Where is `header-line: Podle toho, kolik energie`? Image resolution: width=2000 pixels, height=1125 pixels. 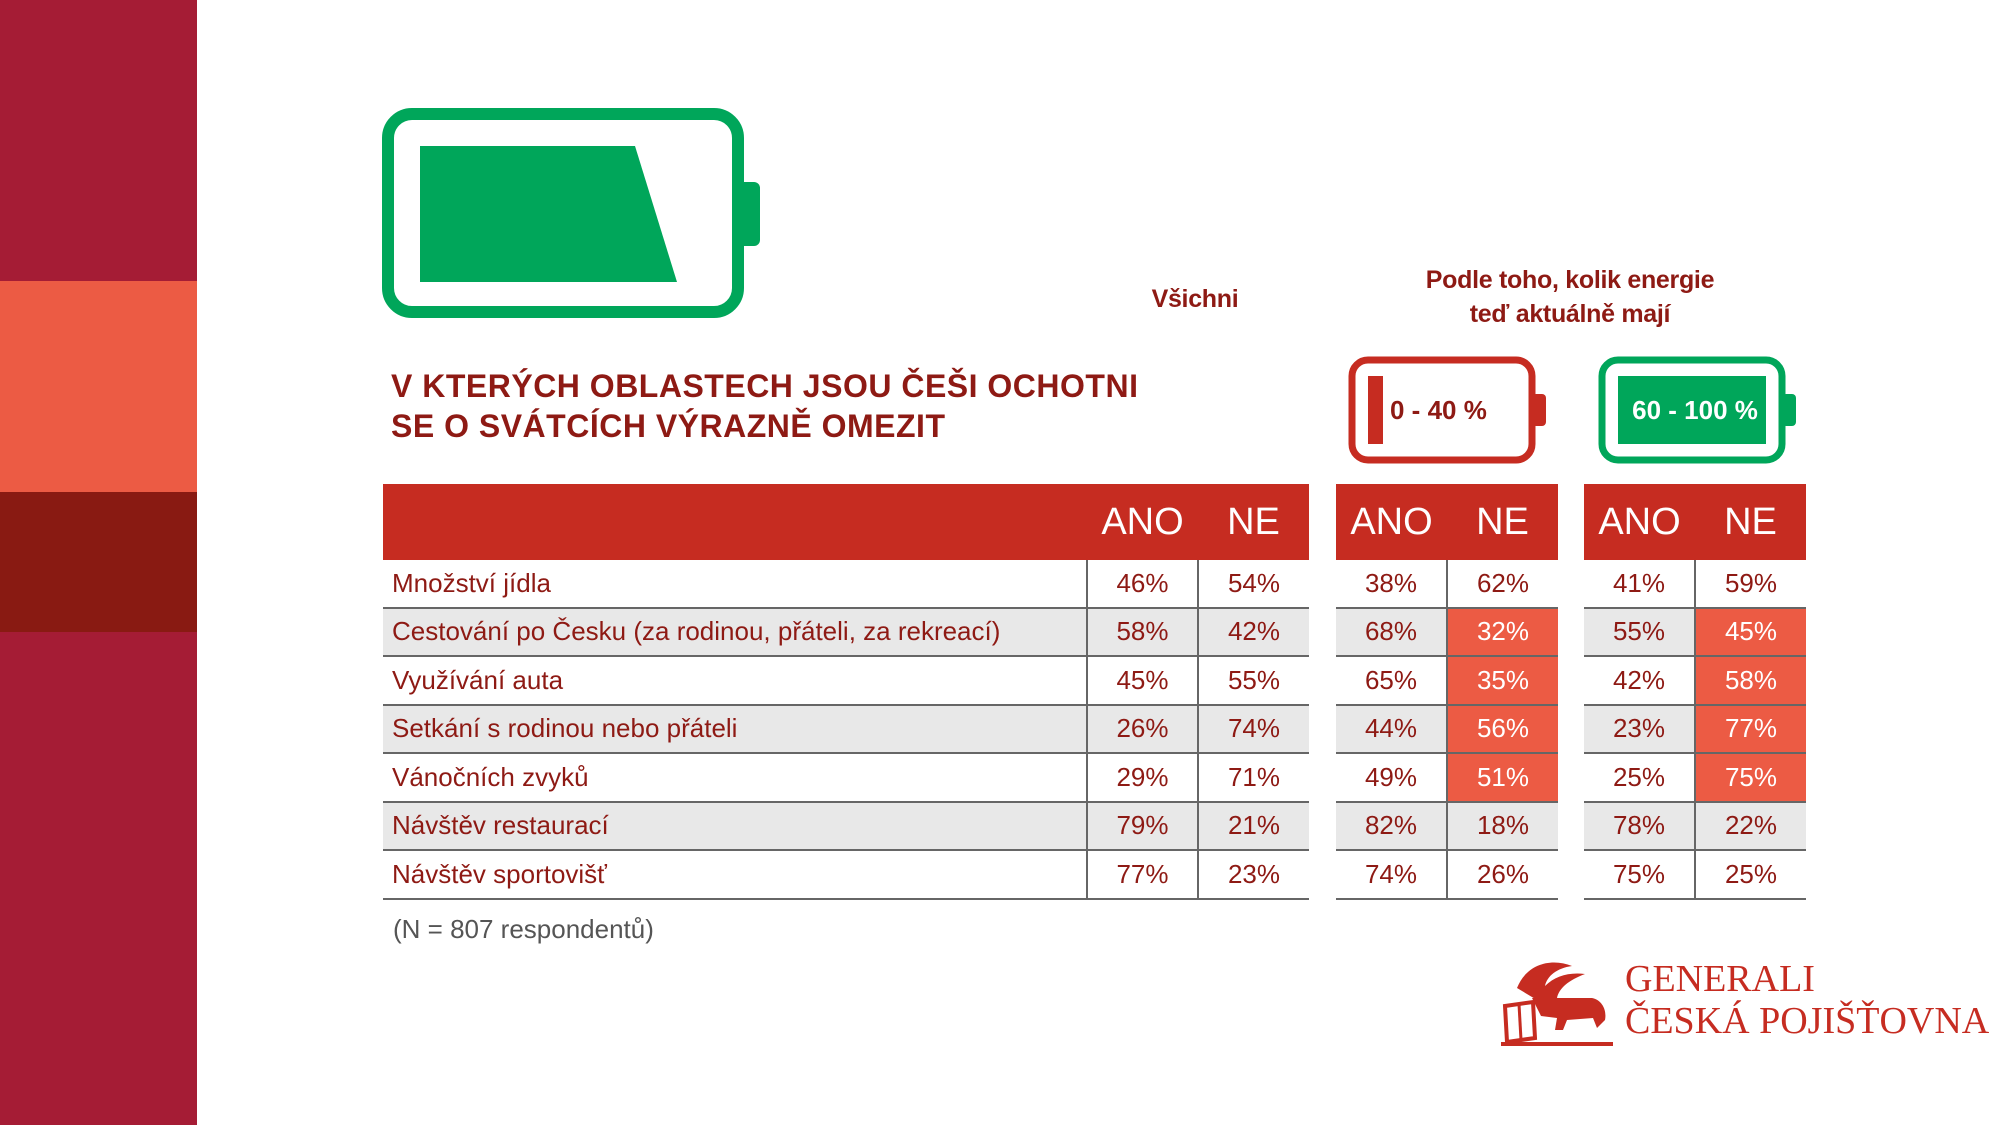 header-line: Podle toho, kolik energie is located at coordinates (1570, 280).